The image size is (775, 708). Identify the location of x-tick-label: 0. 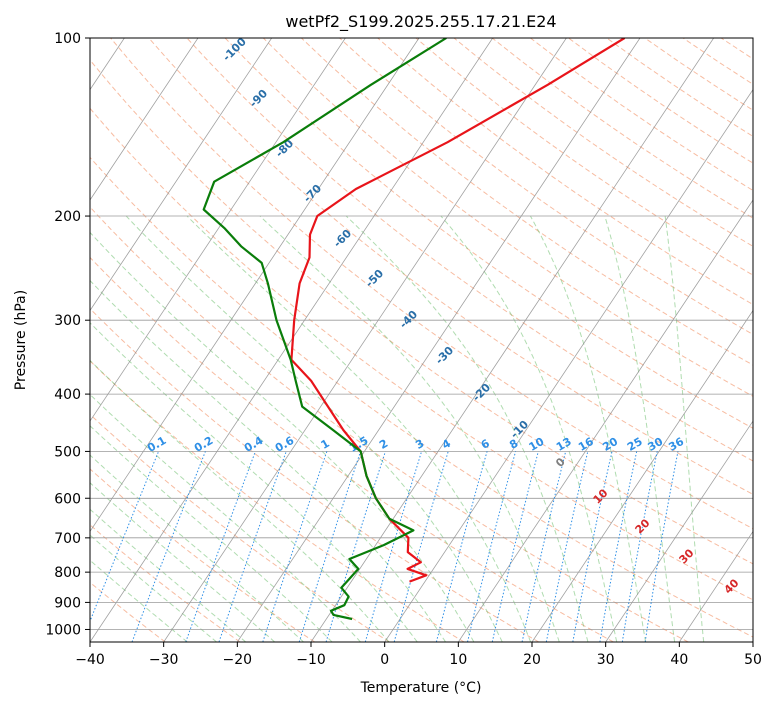
(384, 660).